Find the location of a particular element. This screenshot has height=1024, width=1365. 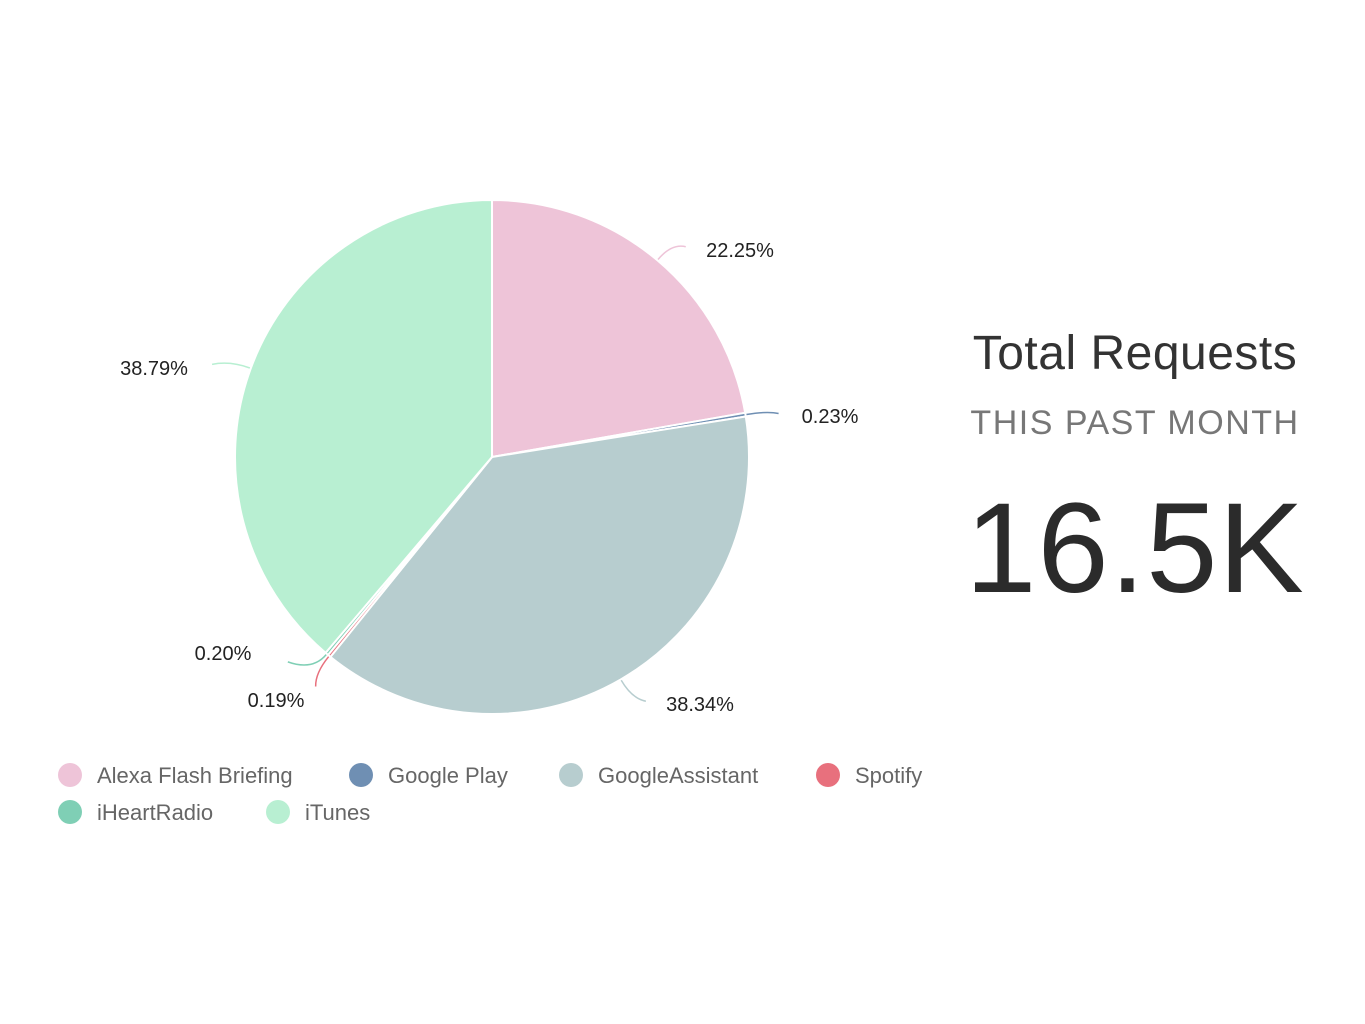

kpi-subtitle: THIS PAST MONTH is located at coordinates (1135, 423).